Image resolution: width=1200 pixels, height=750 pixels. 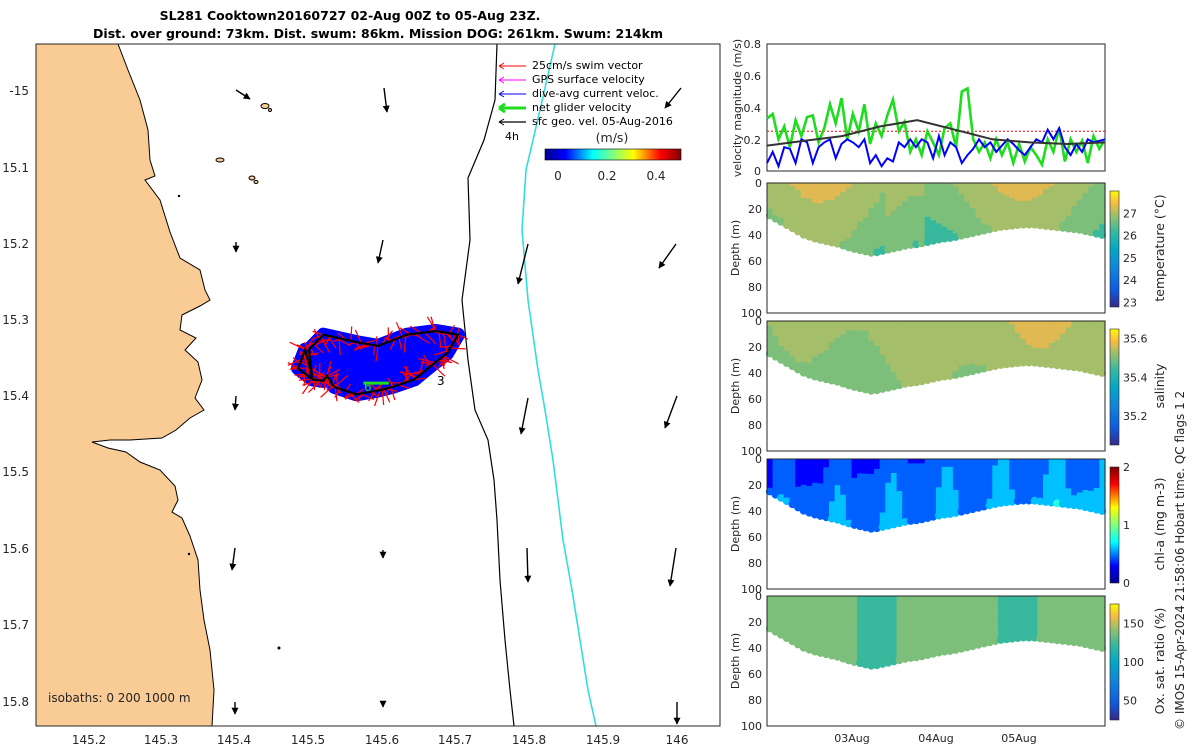 What do you see at coordinates (755, 700) in the screenshot?
I see `oxygen-y-tick: 80` at bounding box center [755, 700].